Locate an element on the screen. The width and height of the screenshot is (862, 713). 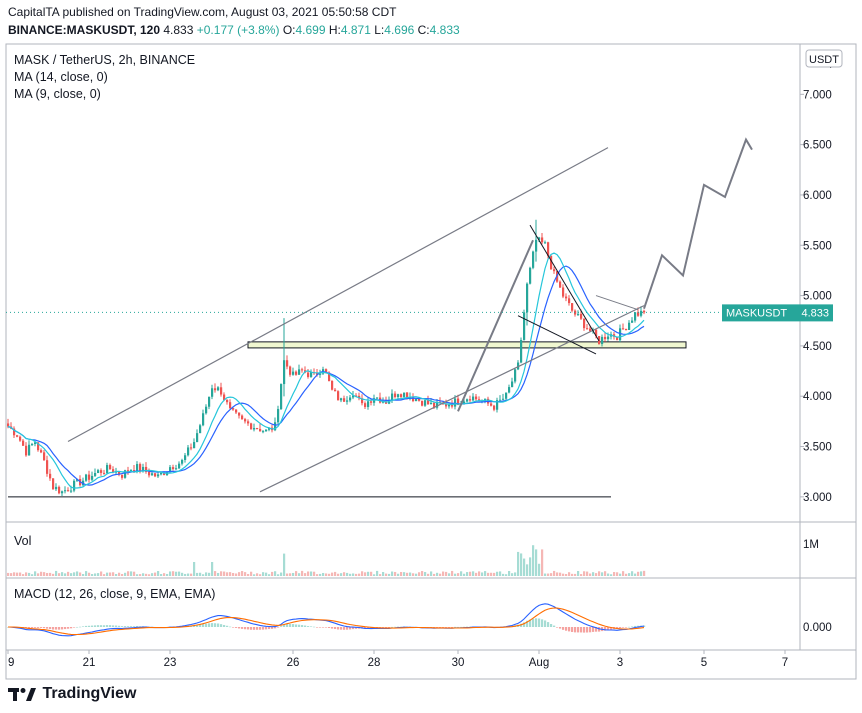
time-axis-label: 28 is located at coordinates (374, 663).